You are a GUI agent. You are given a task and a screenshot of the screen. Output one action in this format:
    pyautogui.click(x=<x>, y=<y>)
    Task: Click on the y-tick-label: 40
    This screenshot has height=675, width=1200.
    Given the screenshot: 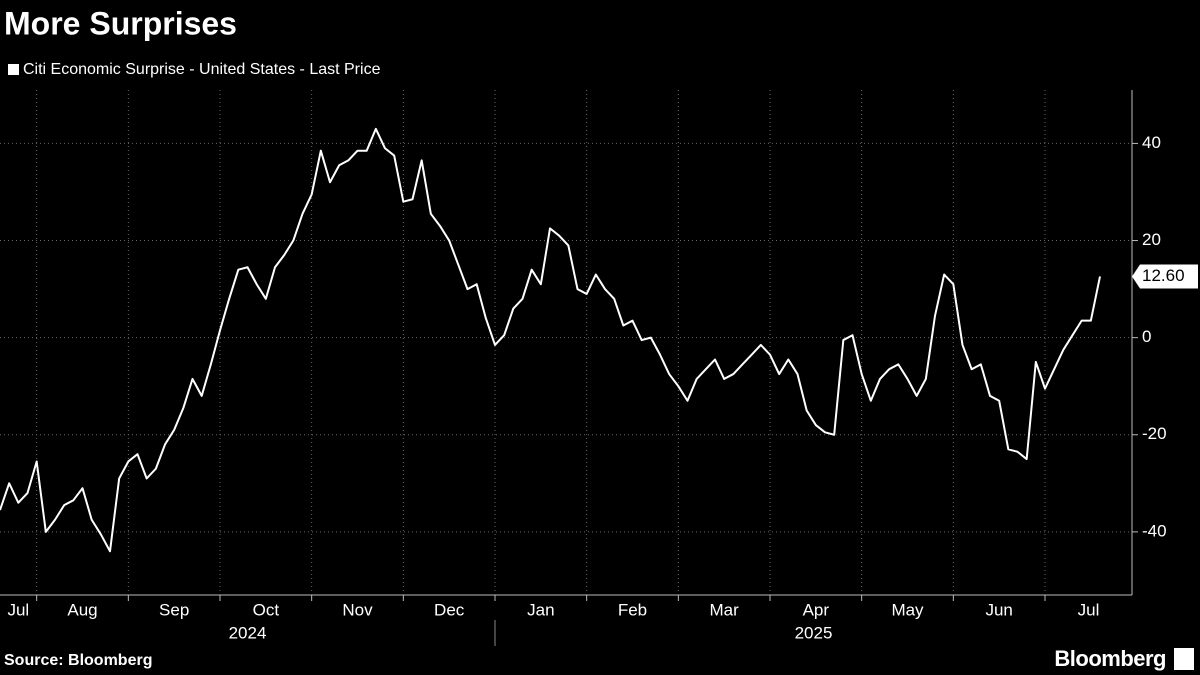 What is the action you would take?
    pyautogui.click(x=1151, y=142)
    